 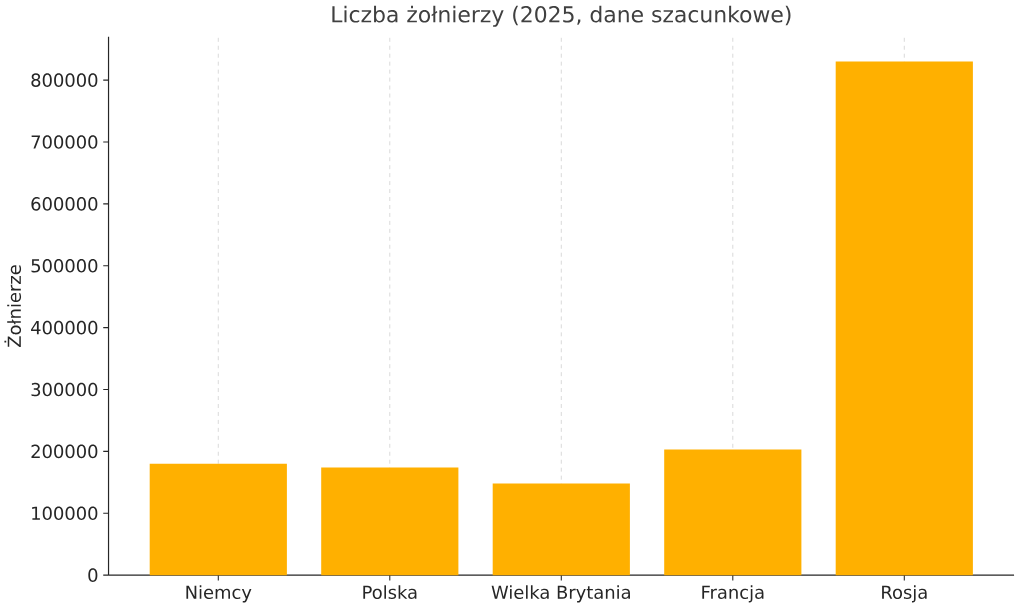 What do you see at coordinates (64, 80) in the screenshot?
I see `y-tick-label: 800000` at bounding box center [64, 80].